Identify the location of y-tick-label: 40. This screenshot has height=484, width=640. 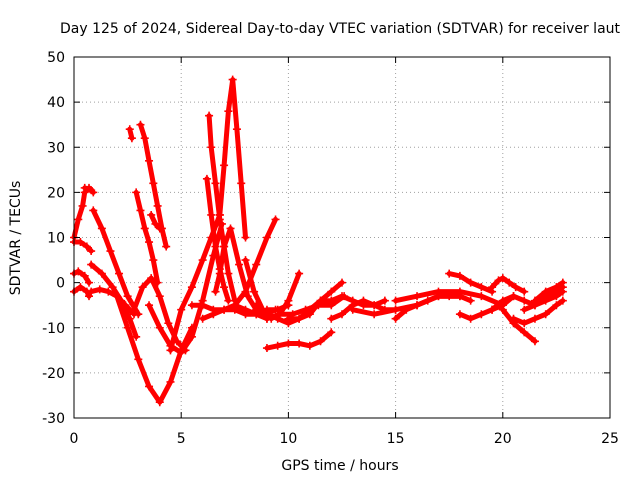
(56, 103).